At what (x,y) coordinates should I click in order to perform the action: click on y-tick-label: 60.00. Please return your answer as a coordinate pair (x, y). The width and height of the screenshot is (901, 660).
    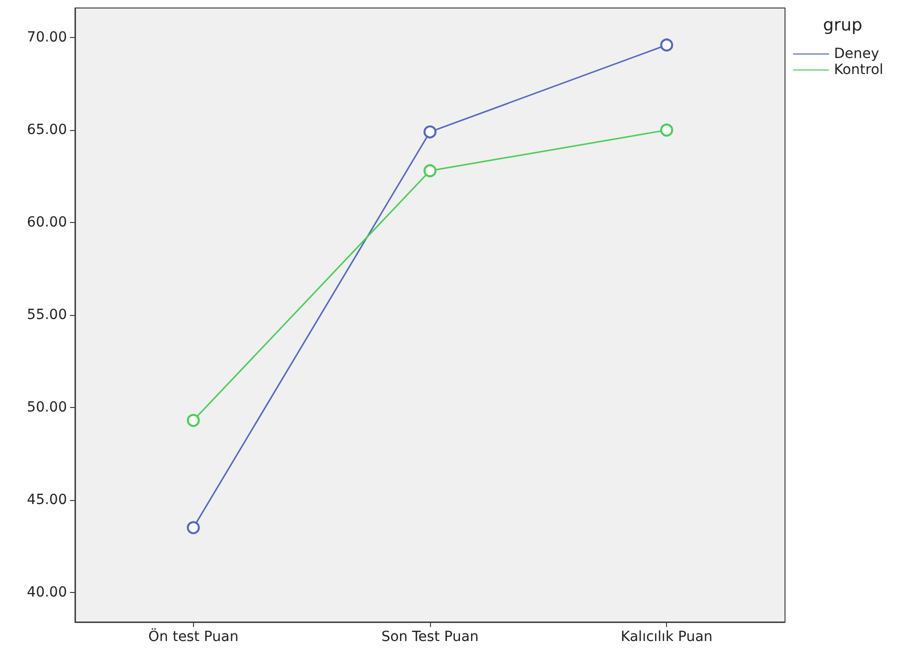
    Looking at the image, I should click on (46, 222).